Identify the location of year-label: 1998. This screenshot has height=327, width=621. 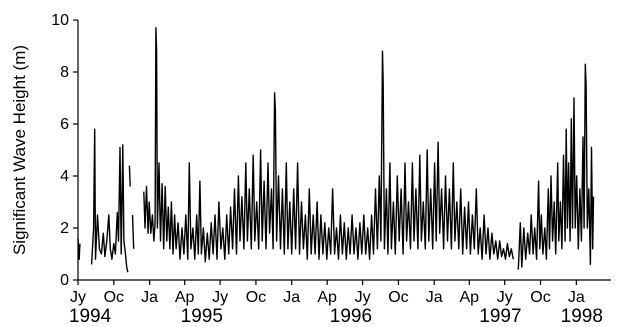
(582, 316).